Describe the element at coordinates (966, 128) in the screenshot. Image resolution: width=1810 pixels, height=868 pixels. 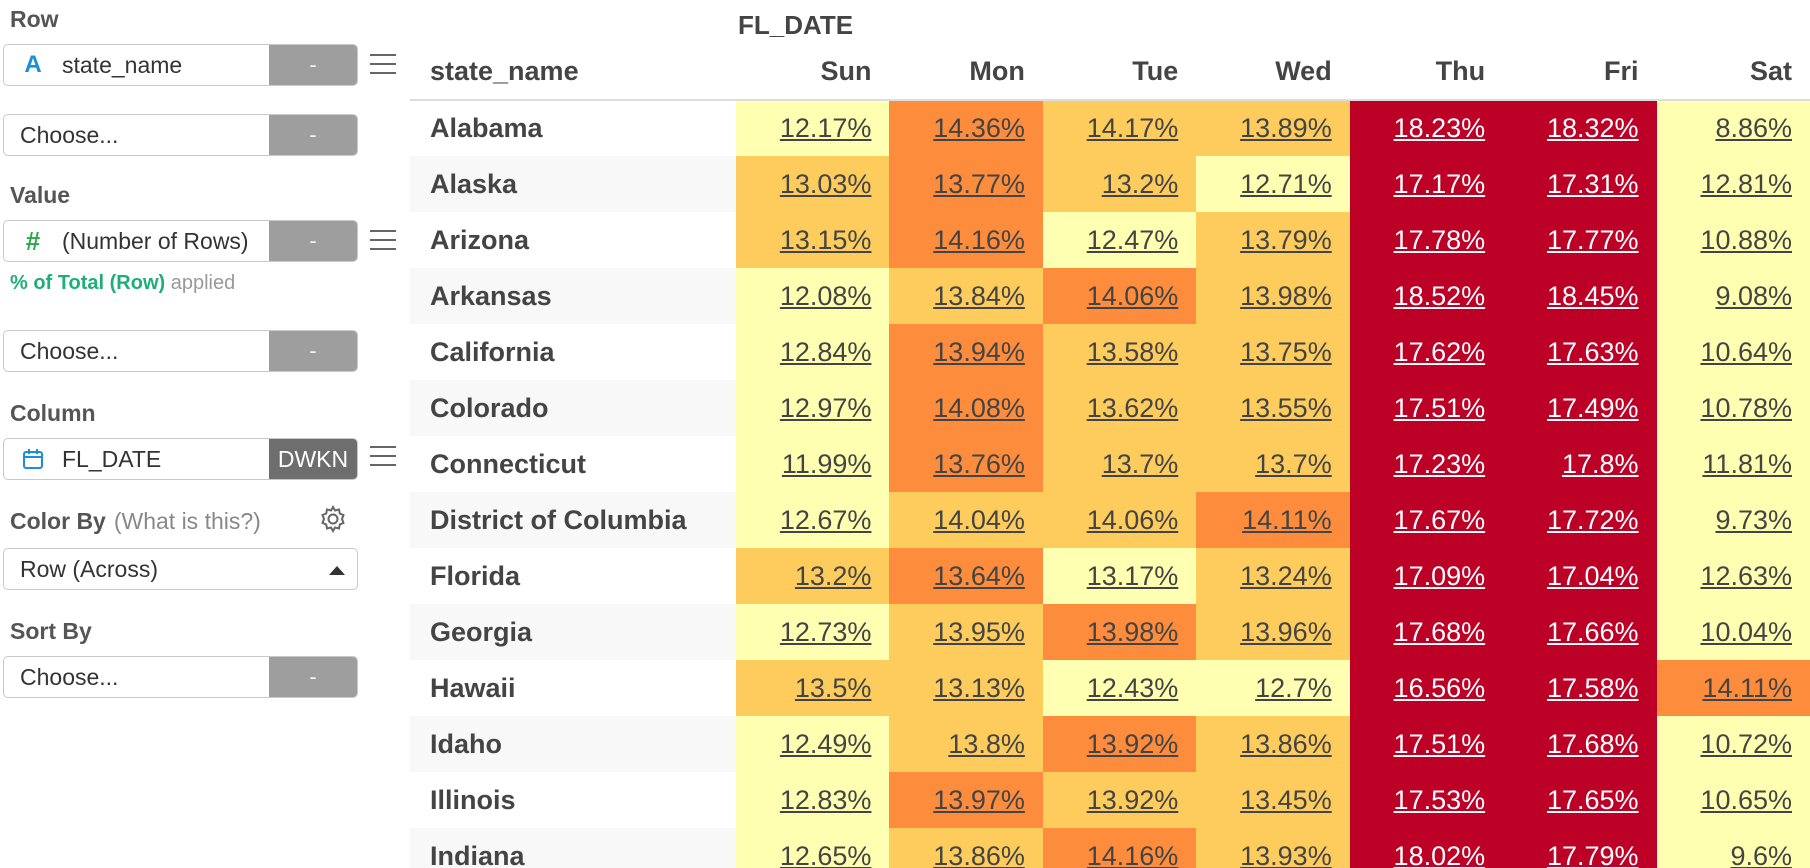
I see `value-cell: 14.36%` at that location.